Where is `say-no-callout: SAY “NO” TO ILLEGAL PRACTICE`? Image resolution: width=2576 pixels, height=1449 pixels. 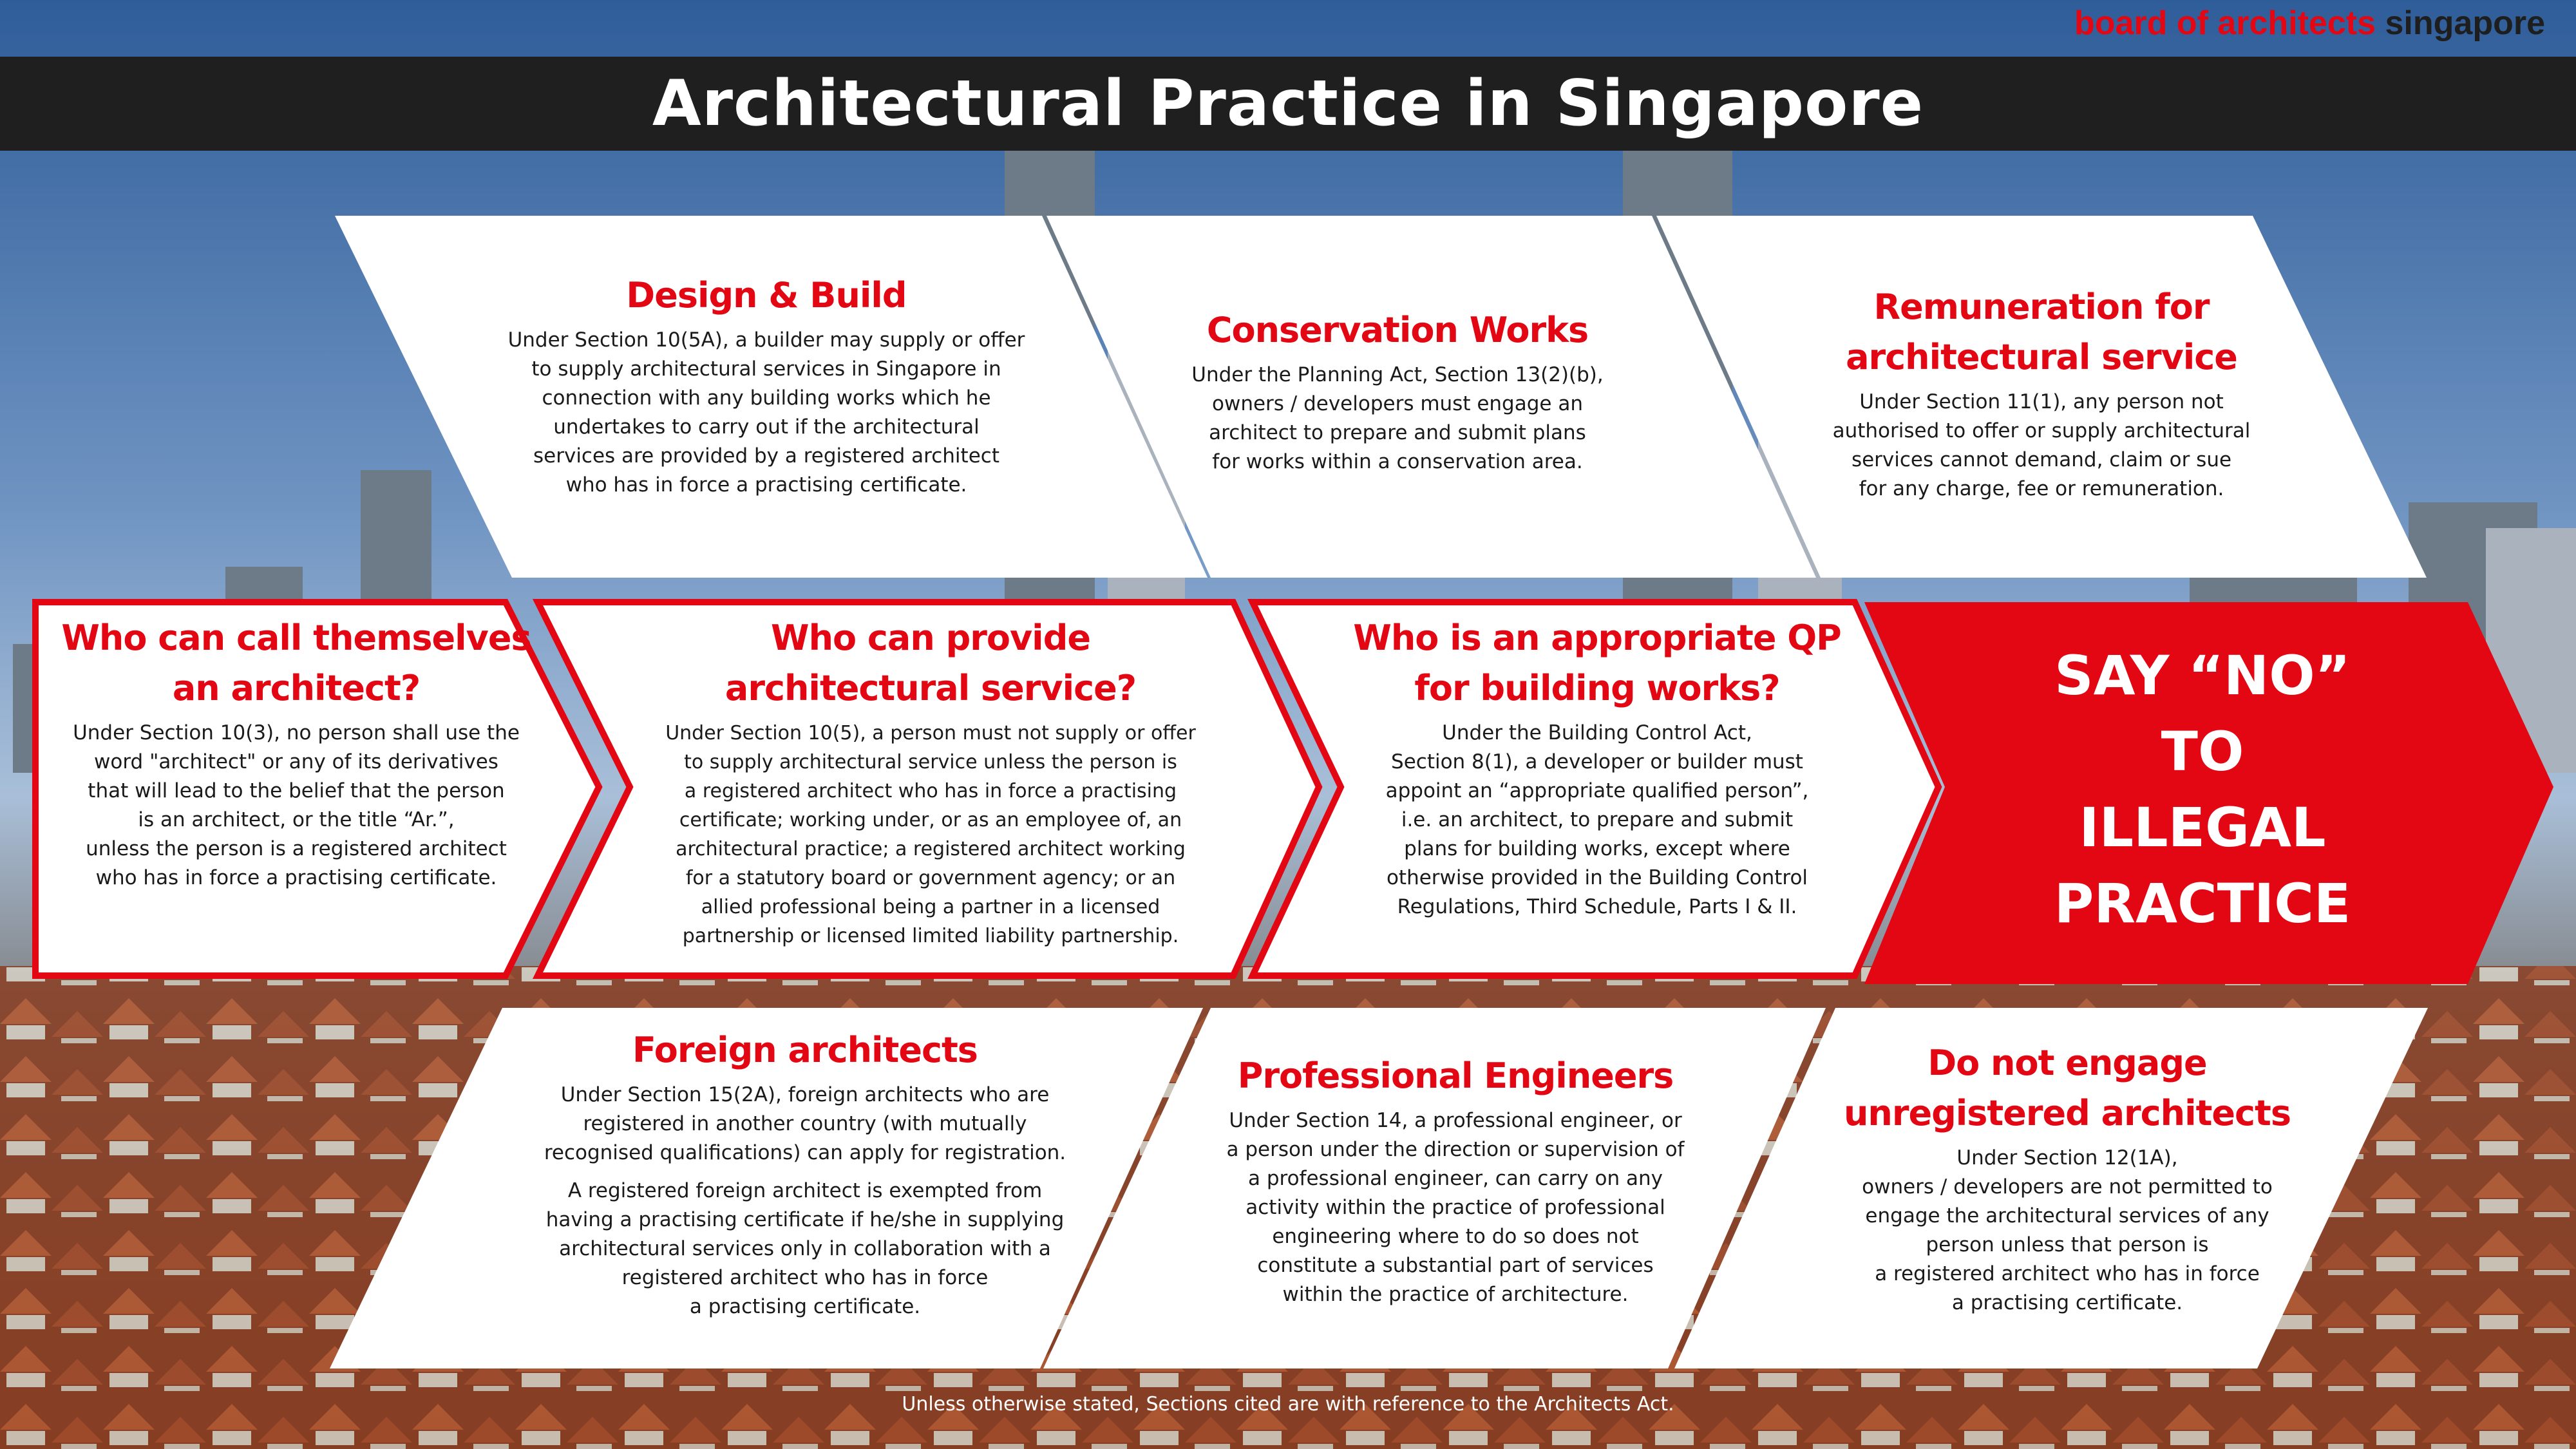 say-no-callout: SAY “NO” TO ILLEGAL PRACTICE is located at coordinates (2202, 789).